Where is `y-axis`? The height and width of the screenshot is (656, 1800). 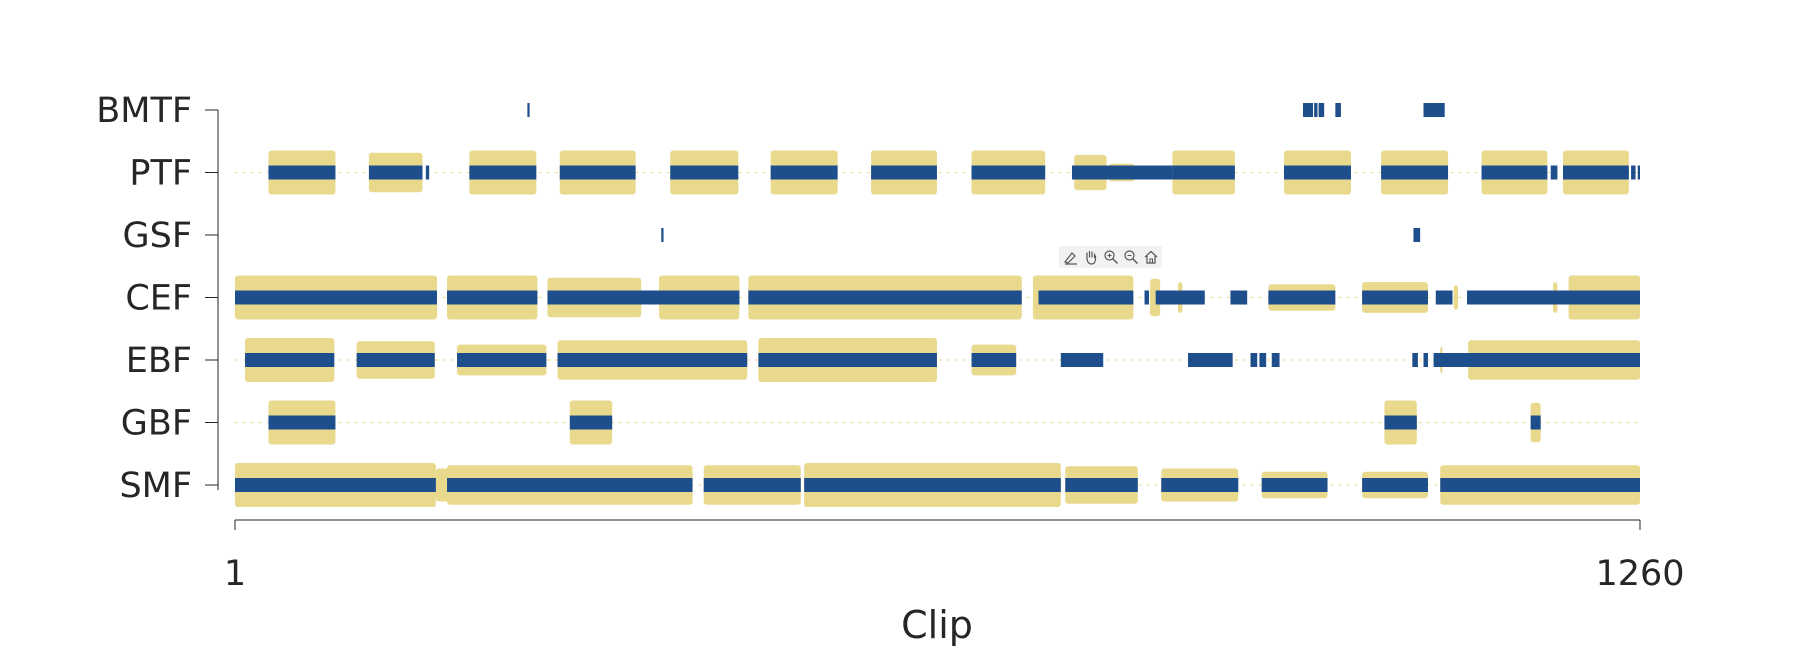 y-axis is located at coordinates (212, 299).